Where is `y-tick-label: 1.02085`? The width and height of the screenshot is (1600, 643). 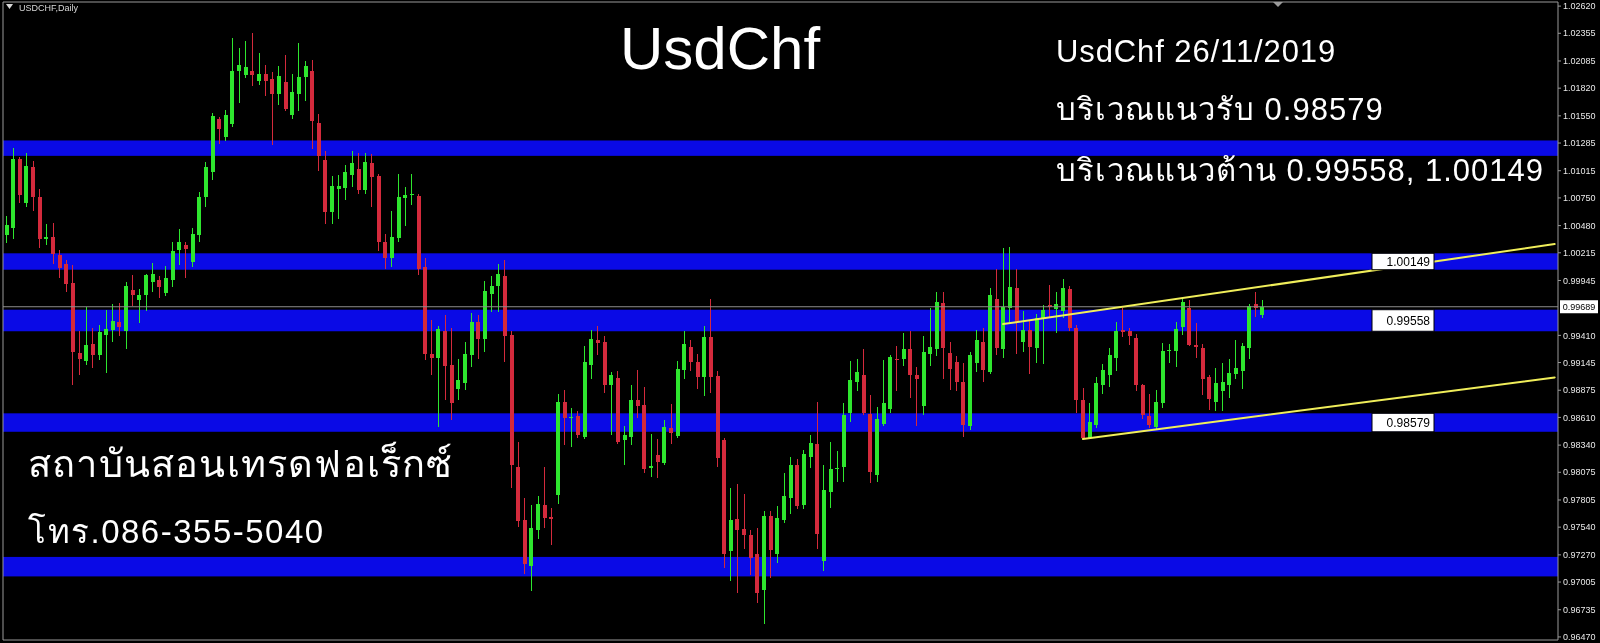
y-tick-label: 1.02085 is located at coordinates (1579, 61).